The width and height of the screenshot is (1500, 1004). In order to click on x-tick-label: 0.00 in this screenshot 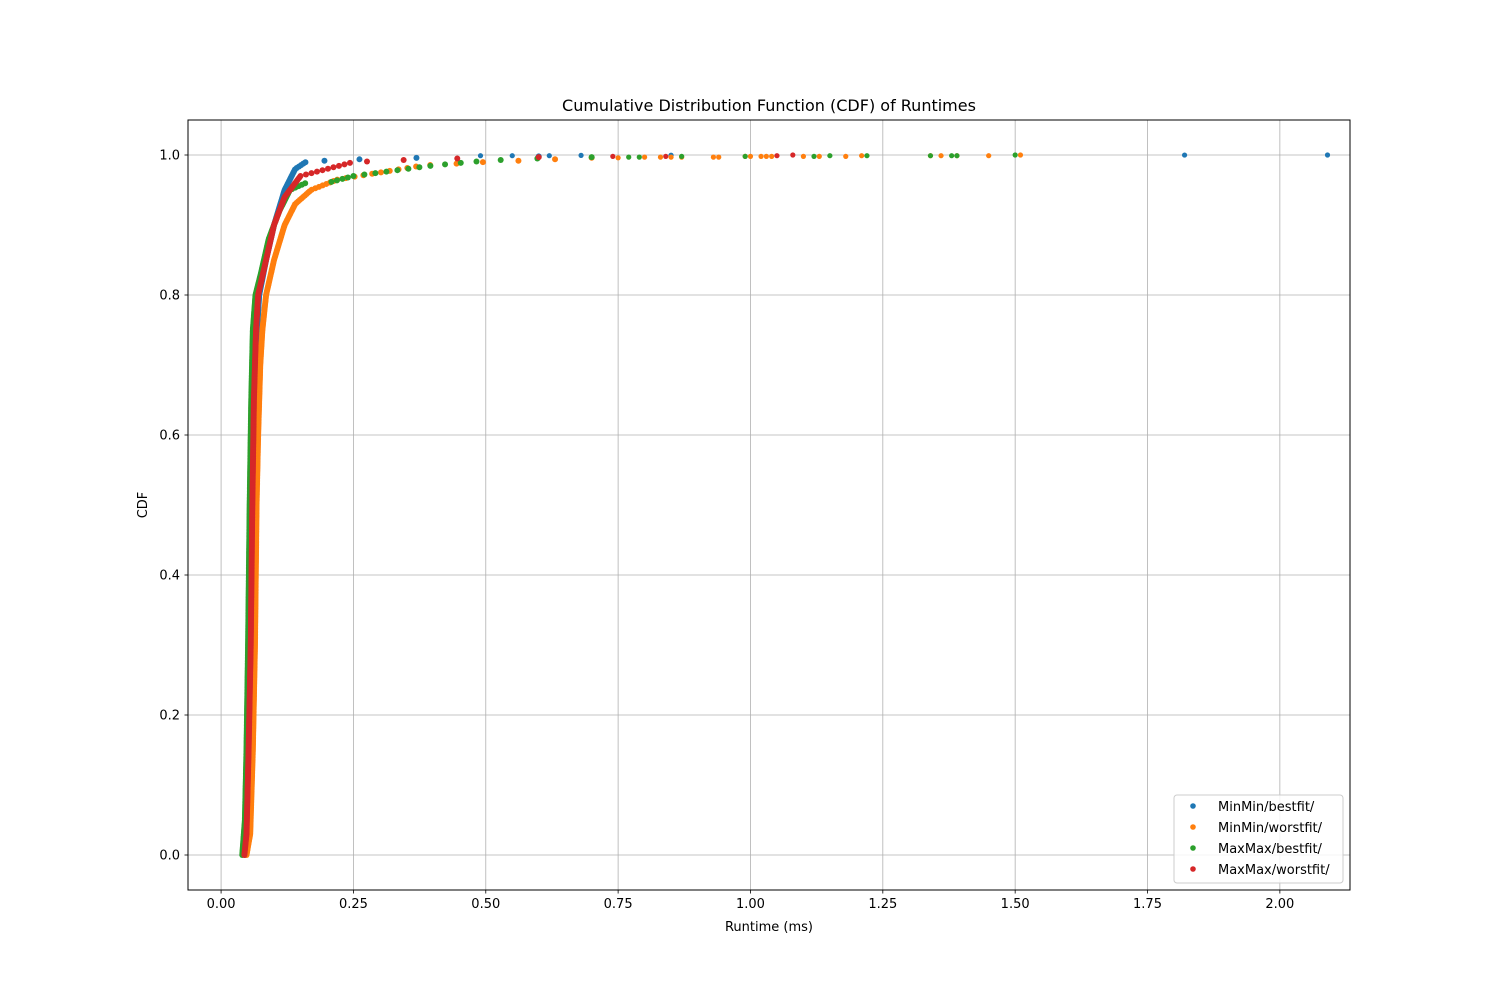, I will do `click(221, 904)`.